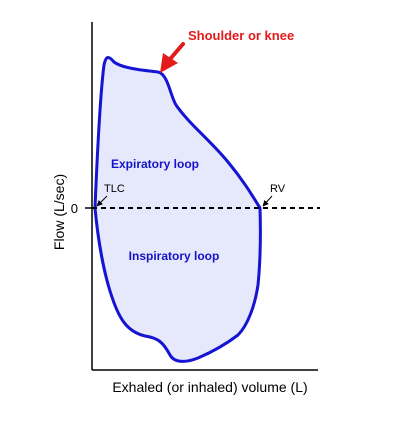 The image size is (406, 422). I want to click on y-axis-label: Flow (L/sec), so click(59, 212).